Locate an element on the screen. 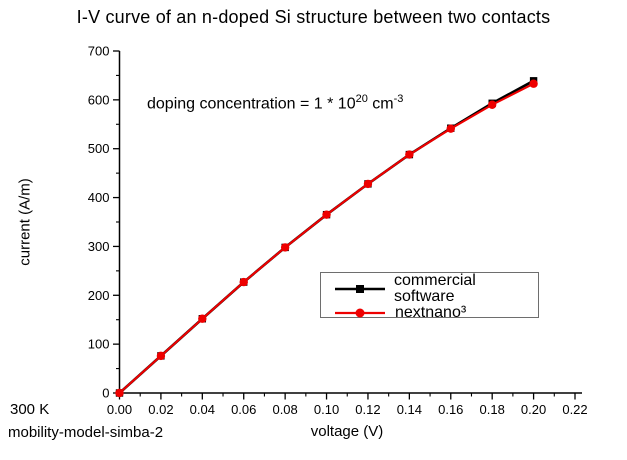 The width and height of the screenshot is (627, 460). legend-entry-commercial-software: commercial software is located at coordinates (436, 289).